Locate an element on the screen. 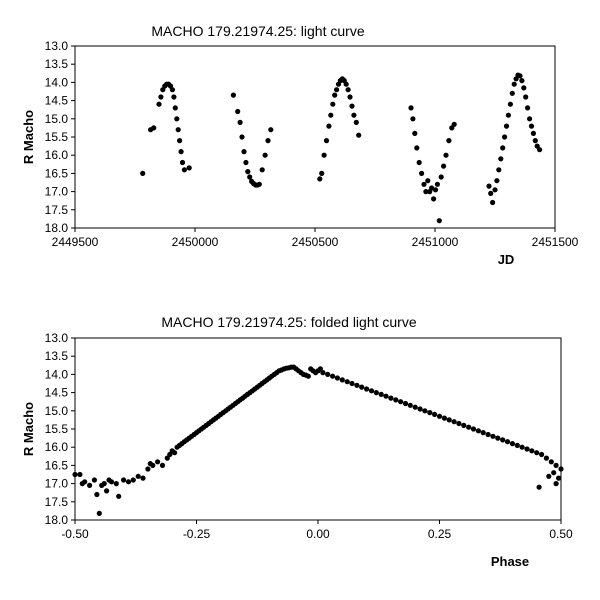 The height and width of the screenshot is (600, 600). y-tick-label: 13.0 is located at coordinates (57, 46).